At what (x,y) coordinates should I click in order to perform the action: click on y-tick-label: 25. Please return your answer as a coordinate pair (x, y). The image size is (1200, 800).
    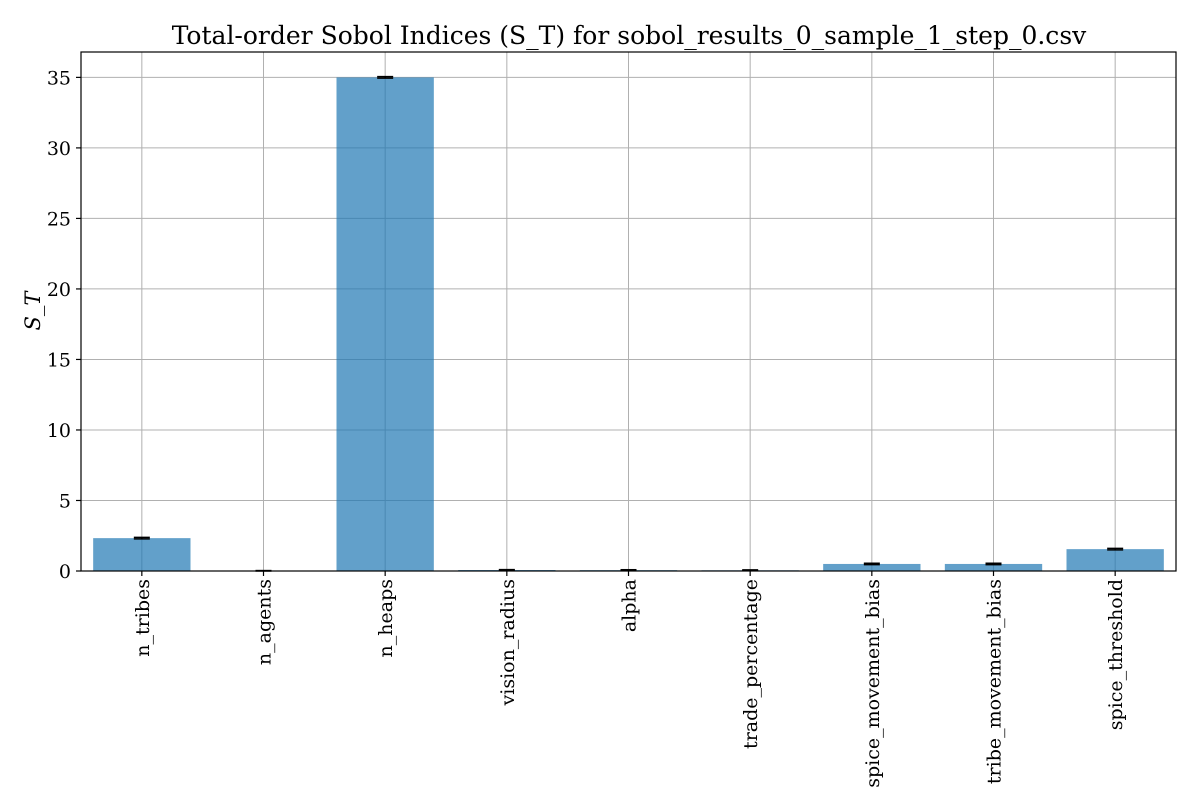
    Looking at the image, I should click on (59, 219).